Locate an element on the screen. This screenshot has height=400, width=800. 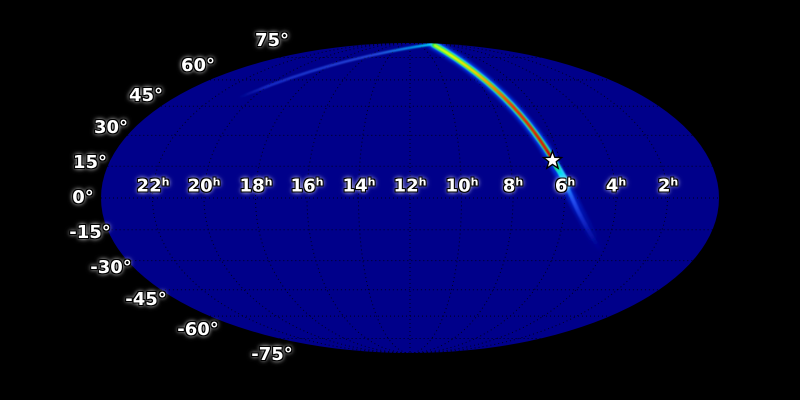
band-tail is located at coordinates (579, 209).